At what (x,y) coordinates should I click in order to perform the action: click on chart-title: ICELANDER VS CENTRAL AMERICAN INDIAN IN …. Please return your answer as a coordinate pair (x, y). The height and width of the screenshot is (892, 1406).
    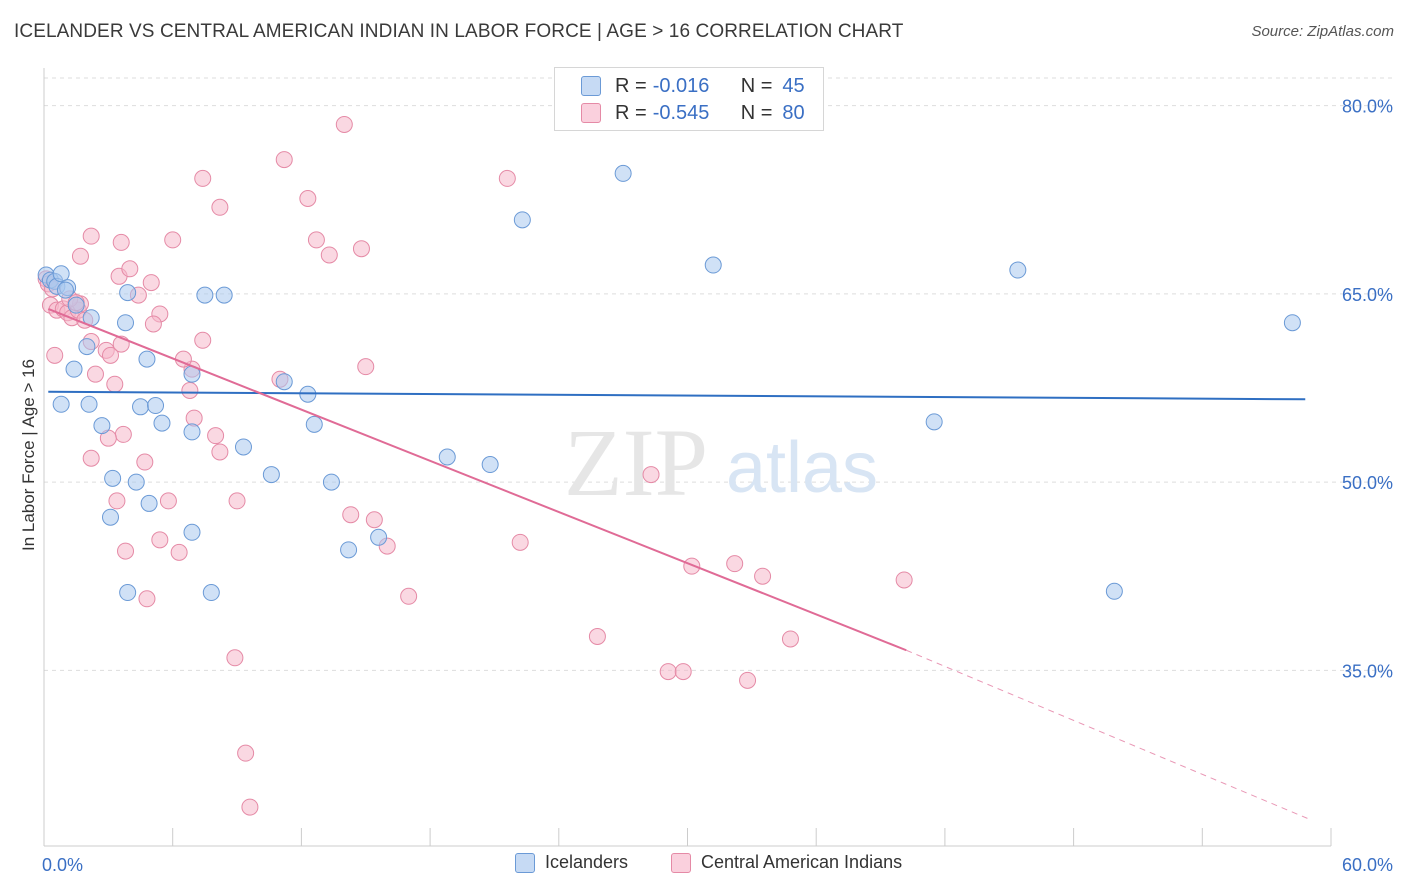
    Looking at the image, I should click on (459, 31).